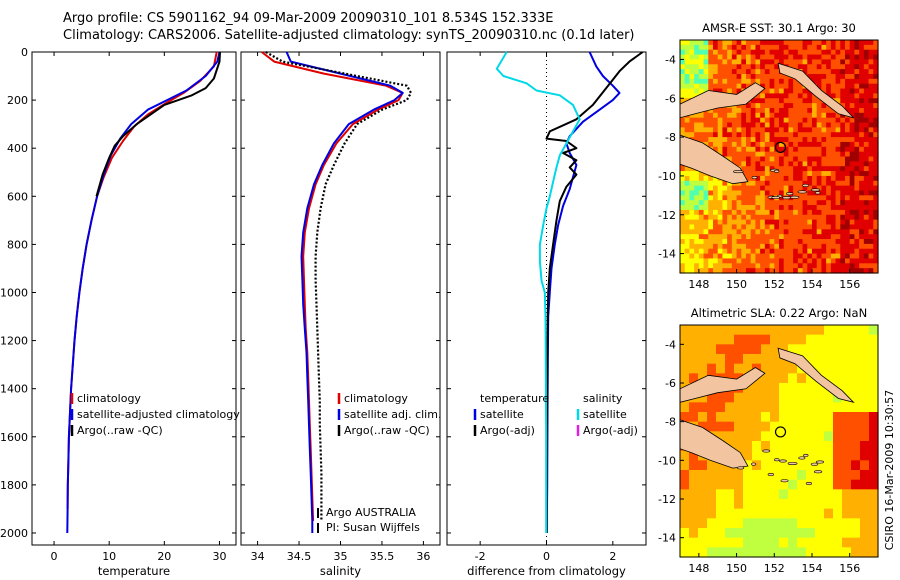 This screenshot has width=900, height=580. What do you see at coordinates (776, 171) in the screenshot?
I see `sst_map-island` at bounding box center [776, 171].